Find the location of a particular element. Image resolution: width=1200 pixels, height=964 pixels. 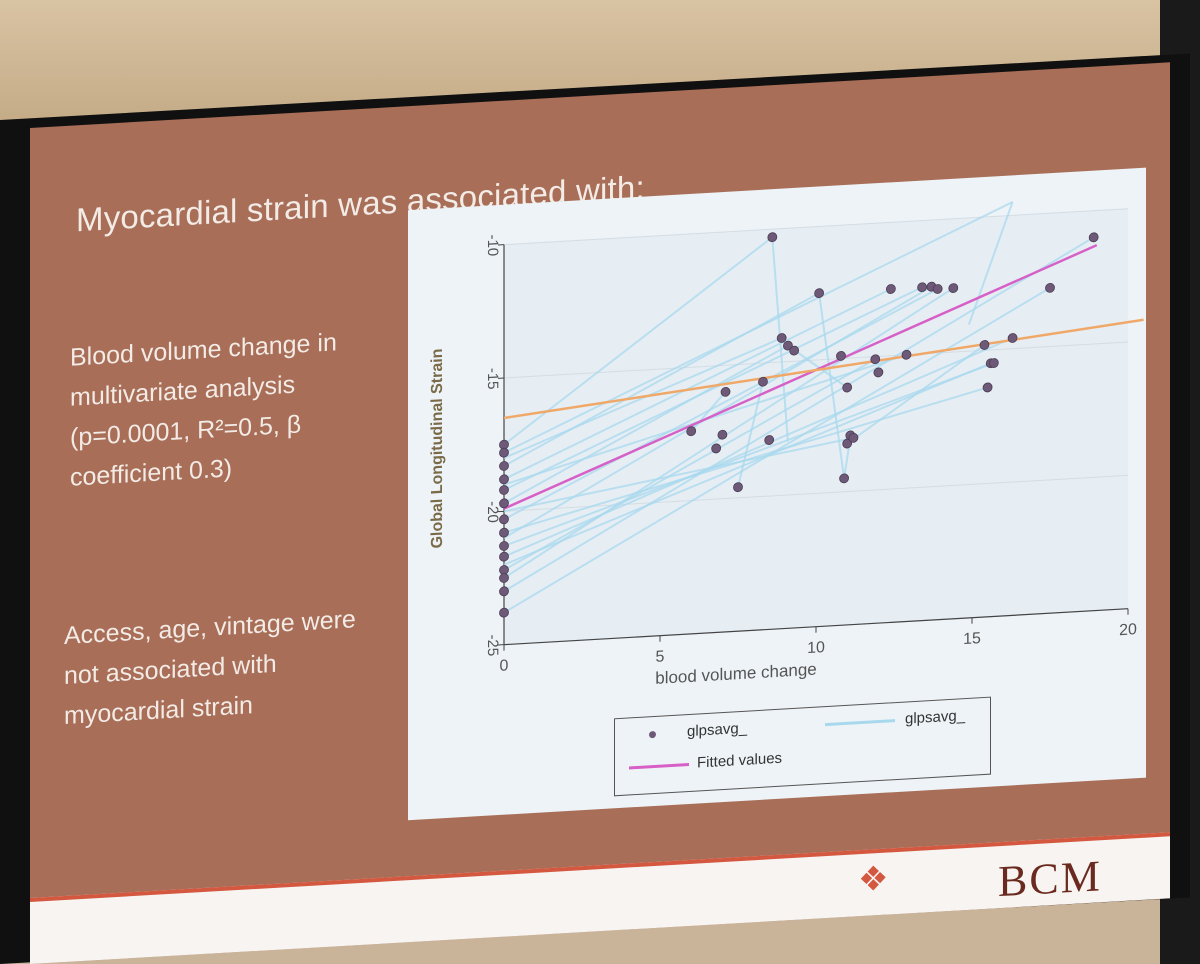

x-tick-label: 5 is located at coordinates (660, 657).